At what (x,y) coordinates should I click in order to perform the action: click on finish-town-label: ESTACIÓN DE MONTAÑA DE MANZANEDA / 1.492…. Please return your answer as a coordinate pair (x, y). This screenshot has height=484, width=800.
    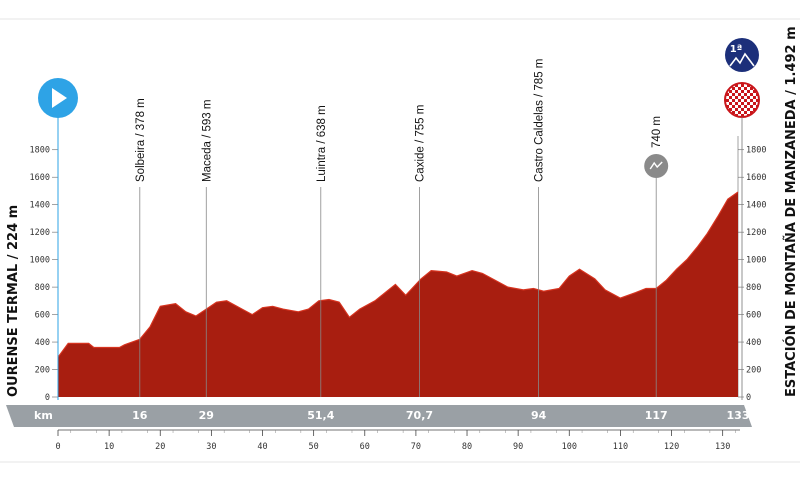
    Looking at the image, I should click on (791, 211).